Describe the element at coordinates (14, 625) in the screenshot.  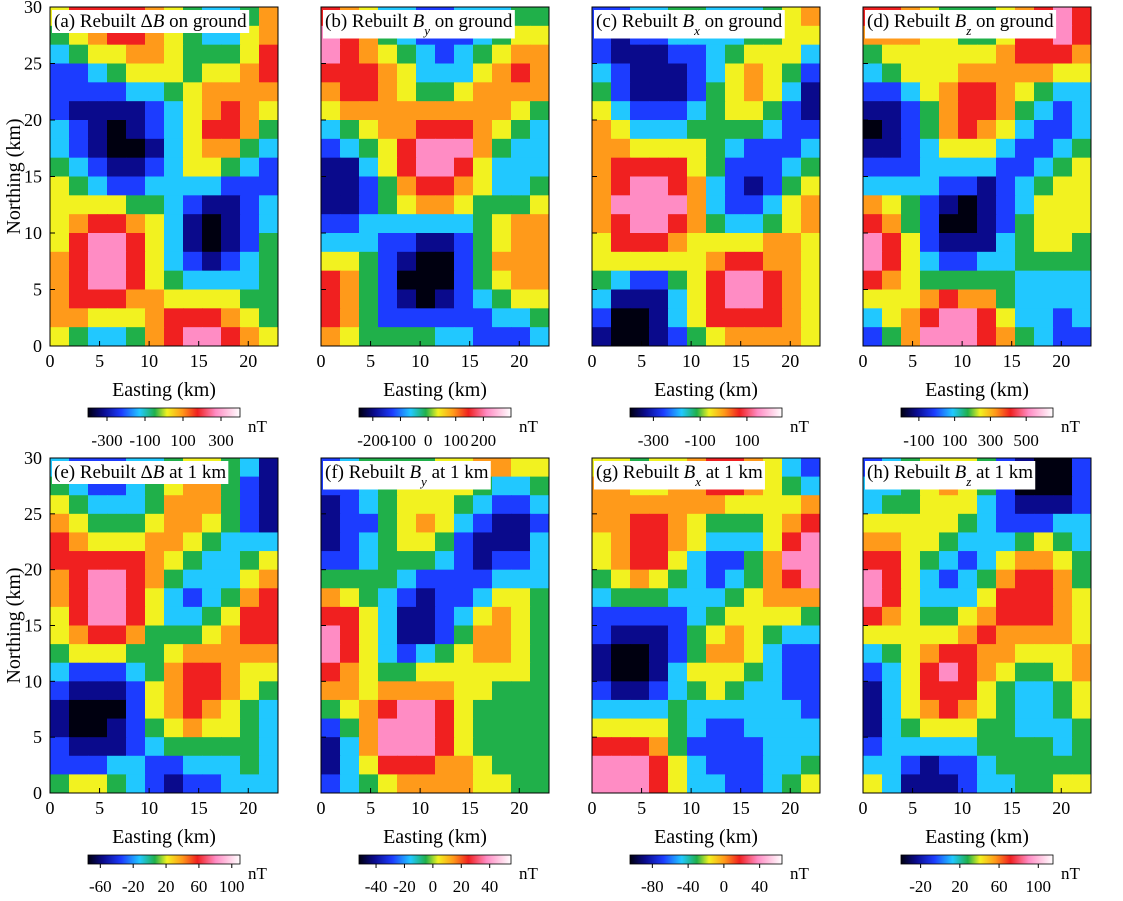
I see `y-axis-label: Northing (km)` at that location.